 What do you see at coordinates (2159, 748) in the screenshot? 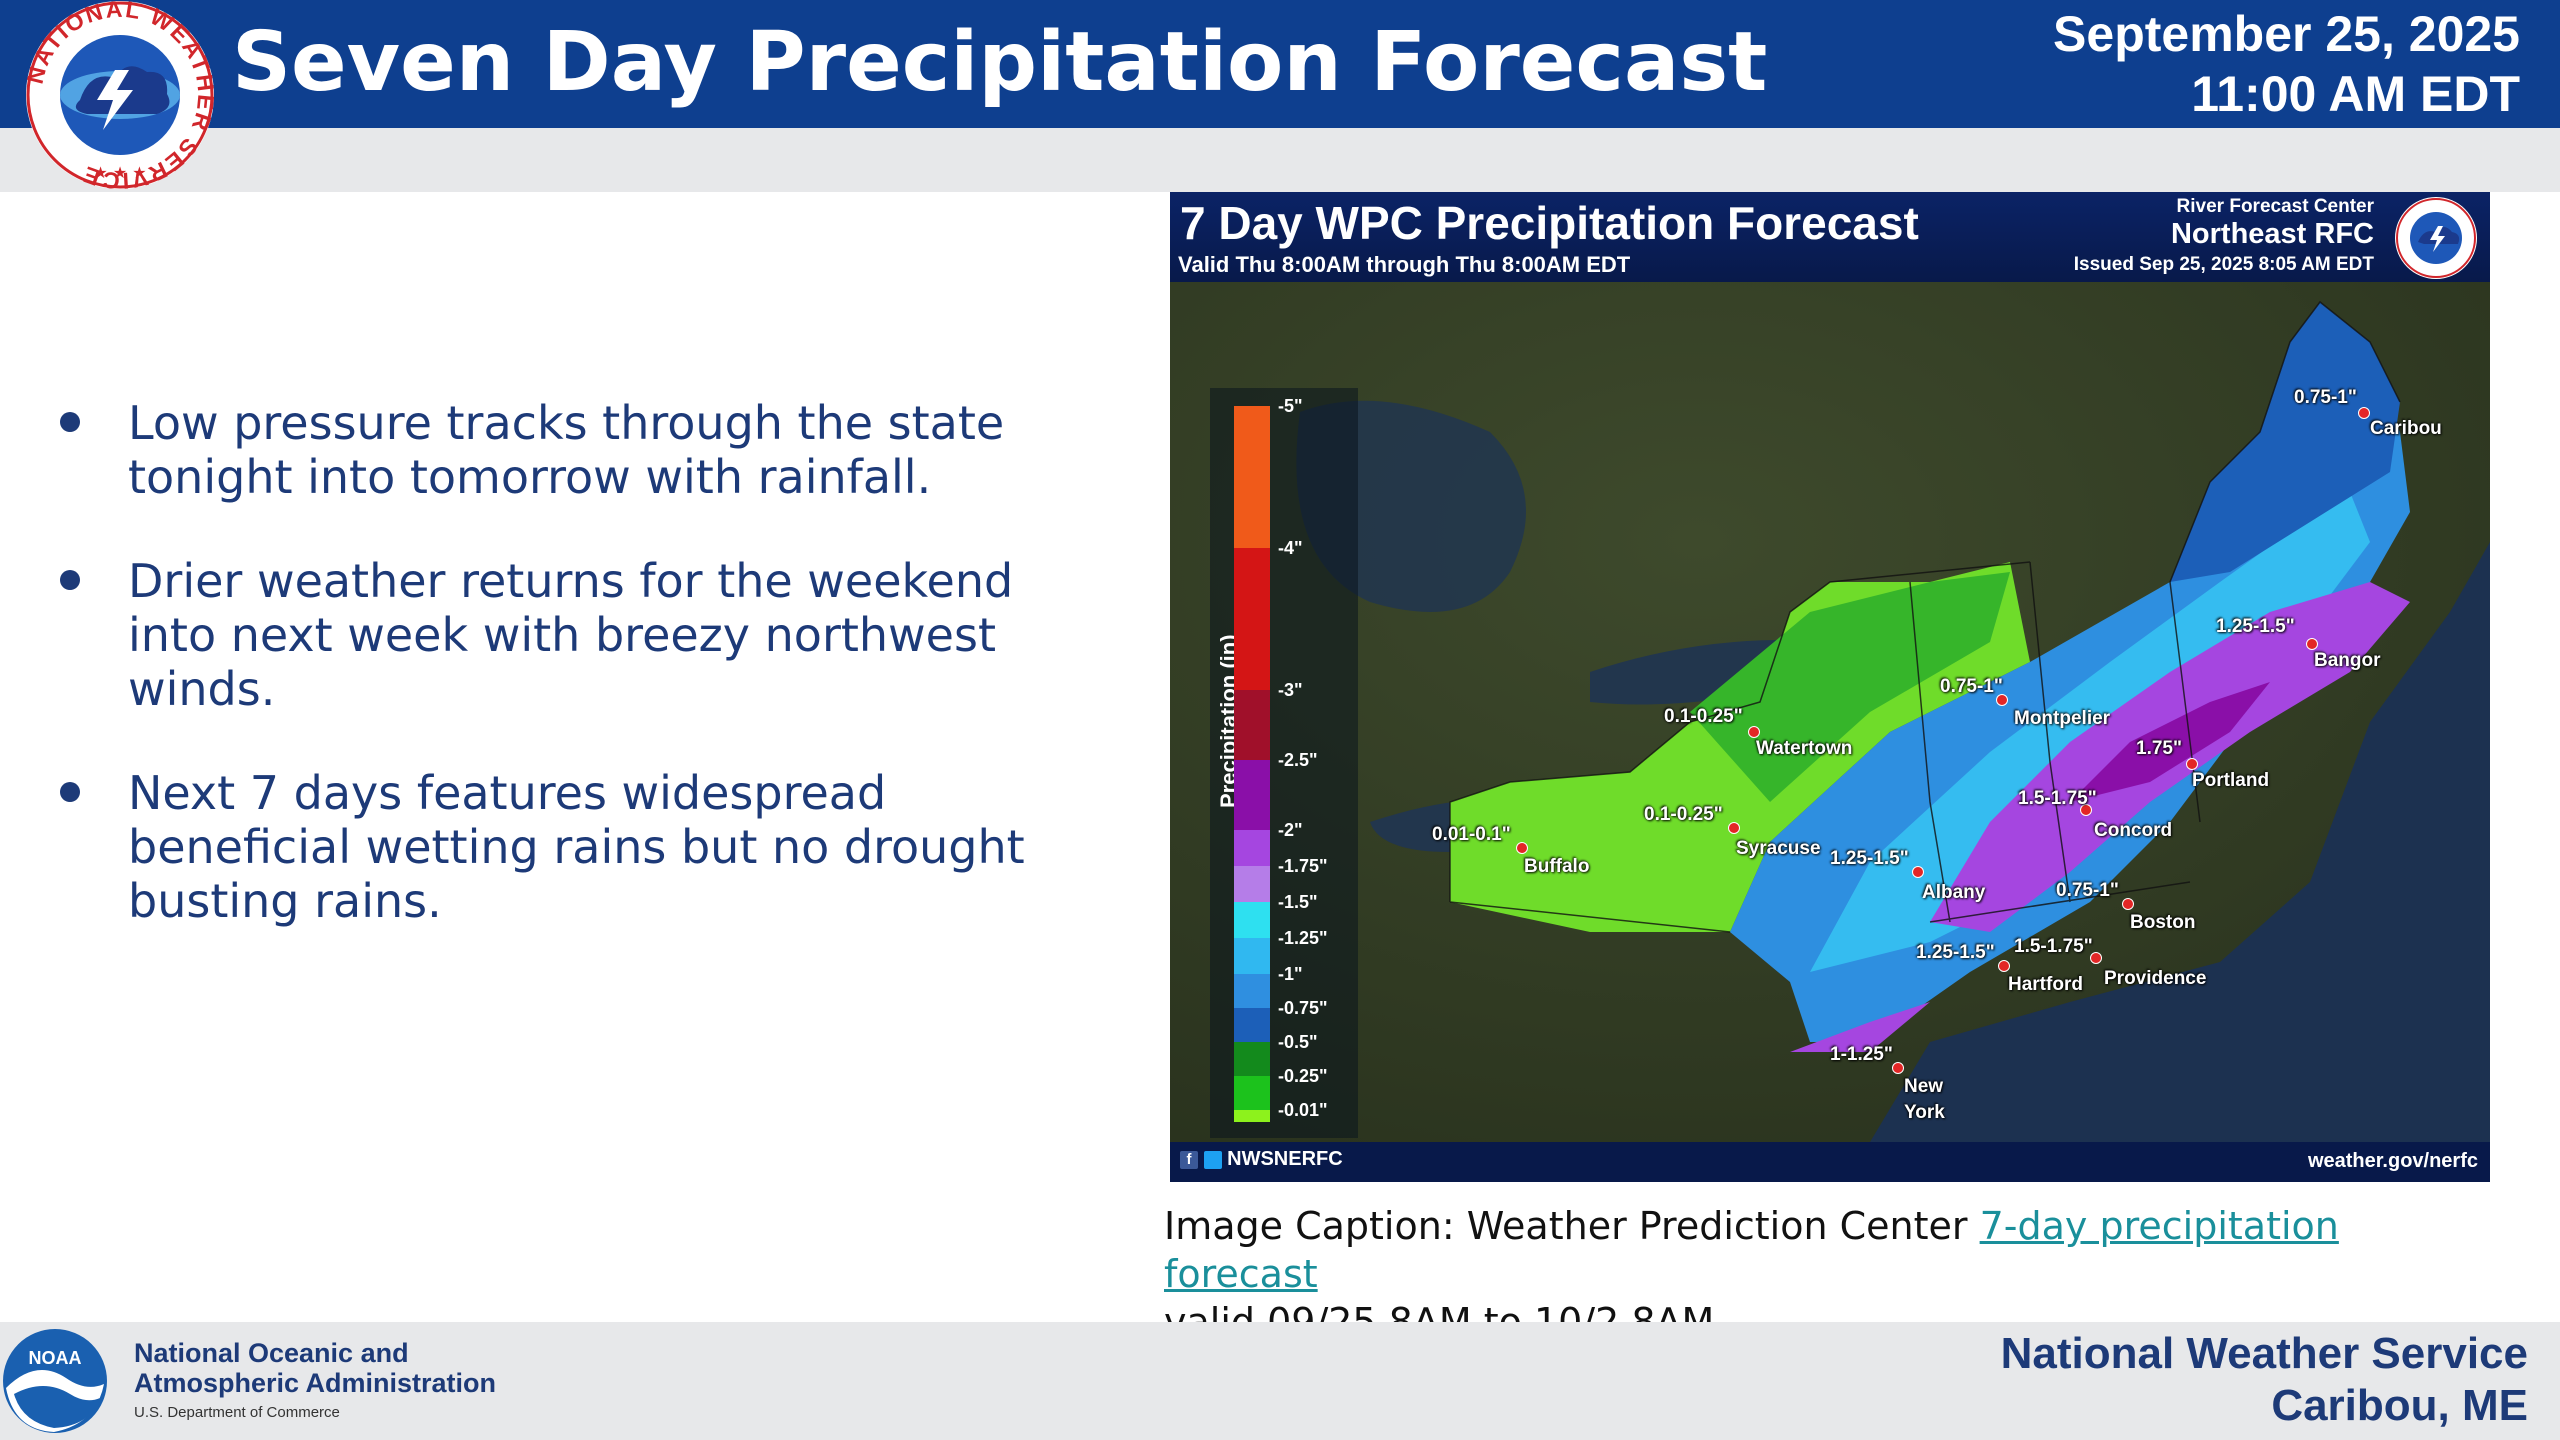
I see `amount-portland: 1.75"` at bounding box center [2159, 748].